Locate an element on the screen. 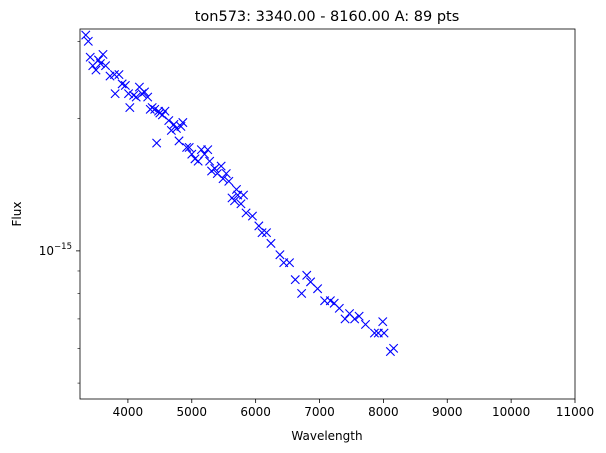 This screenshot has height=453, width=606. x-tick-label: 11000 is located at coordinates (575, 412).